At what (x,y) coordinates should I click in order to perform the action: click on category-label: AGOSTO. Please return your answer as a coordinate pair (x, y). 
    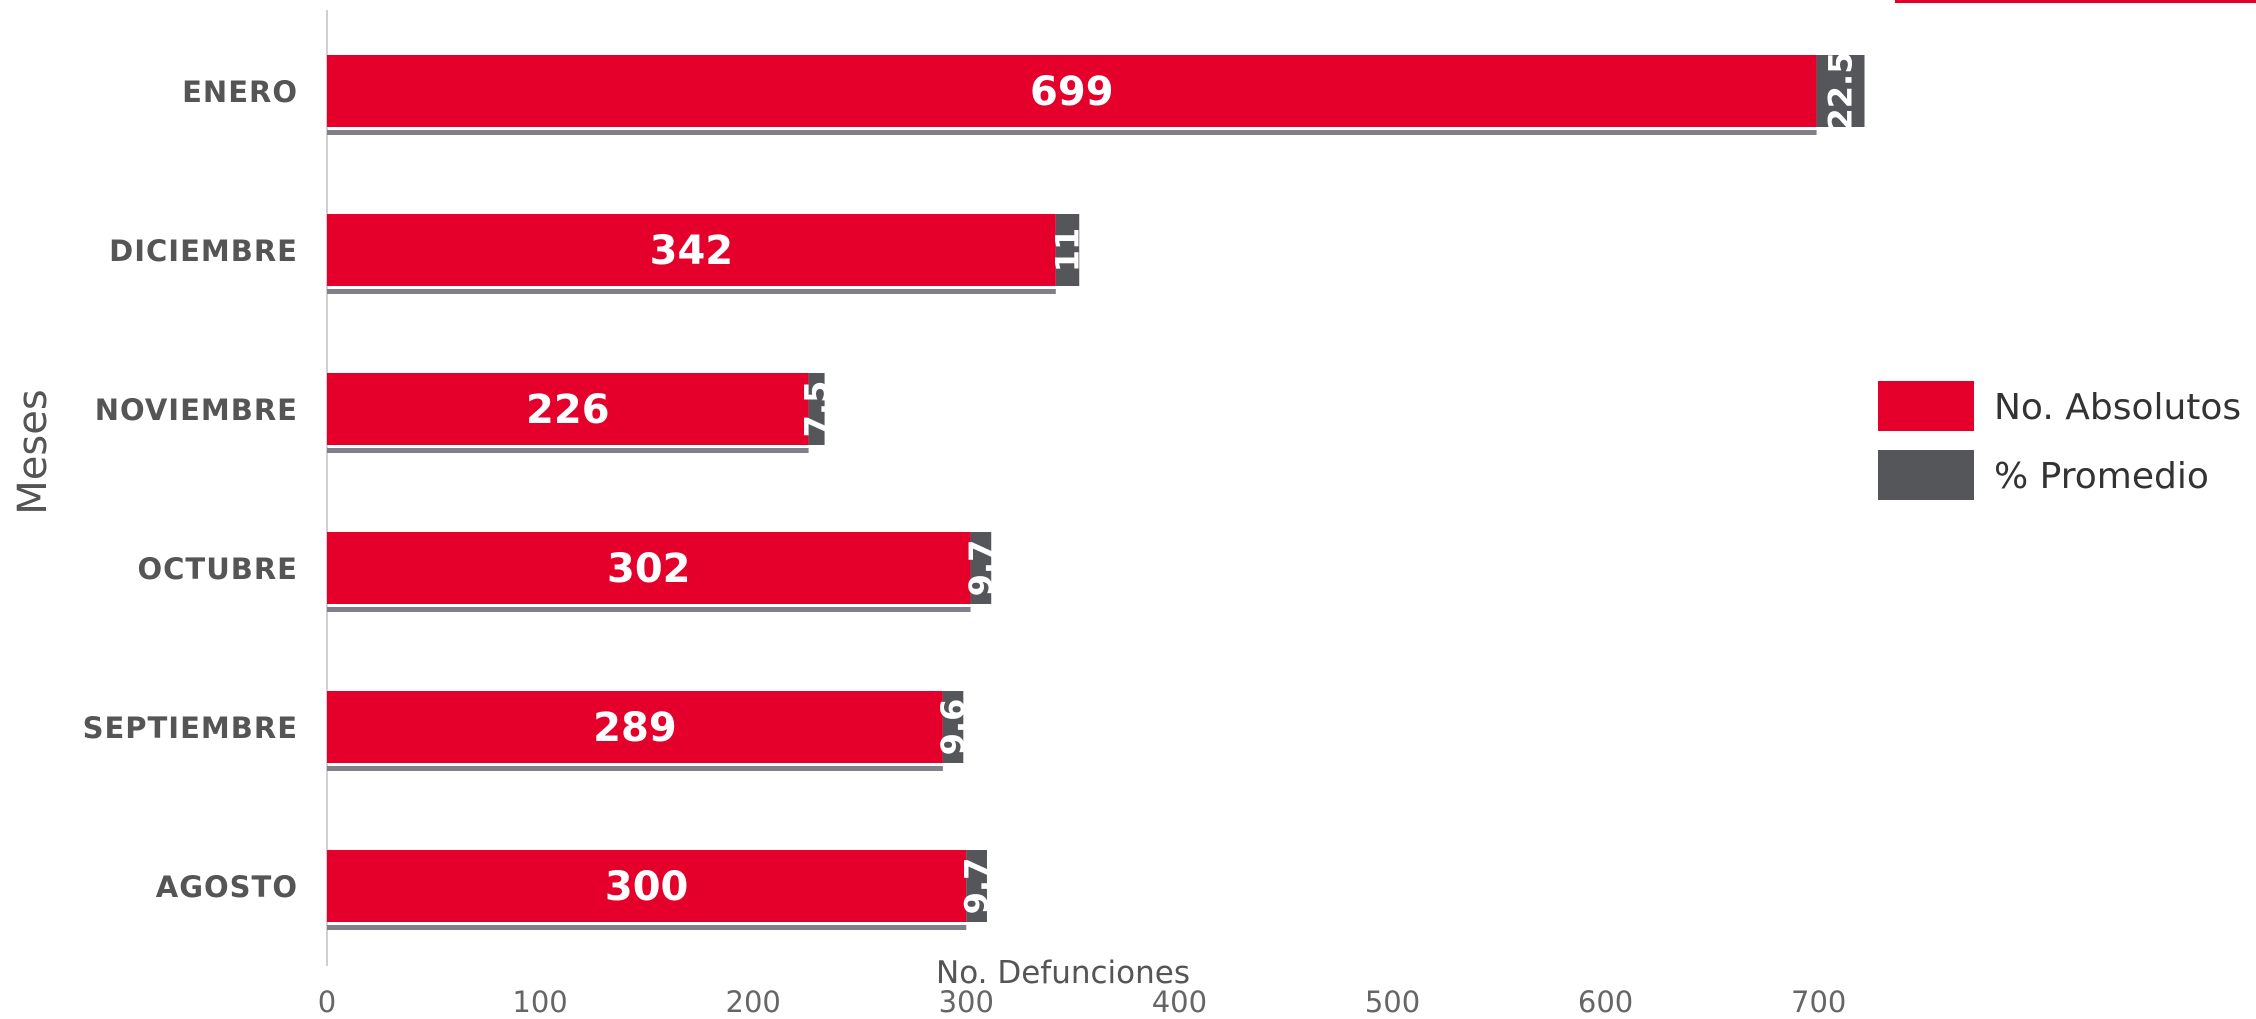
    Looking at the image, I should click on (227, 887).